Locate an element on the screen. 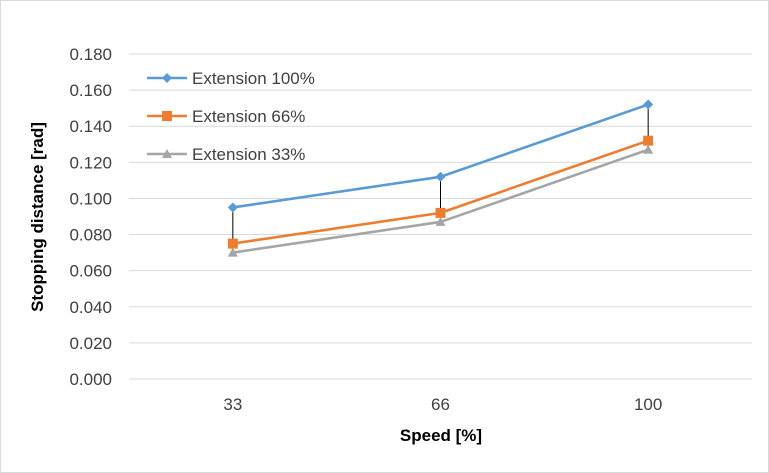  y-tick-label: 0.040 is located at coordinates (90, 307).